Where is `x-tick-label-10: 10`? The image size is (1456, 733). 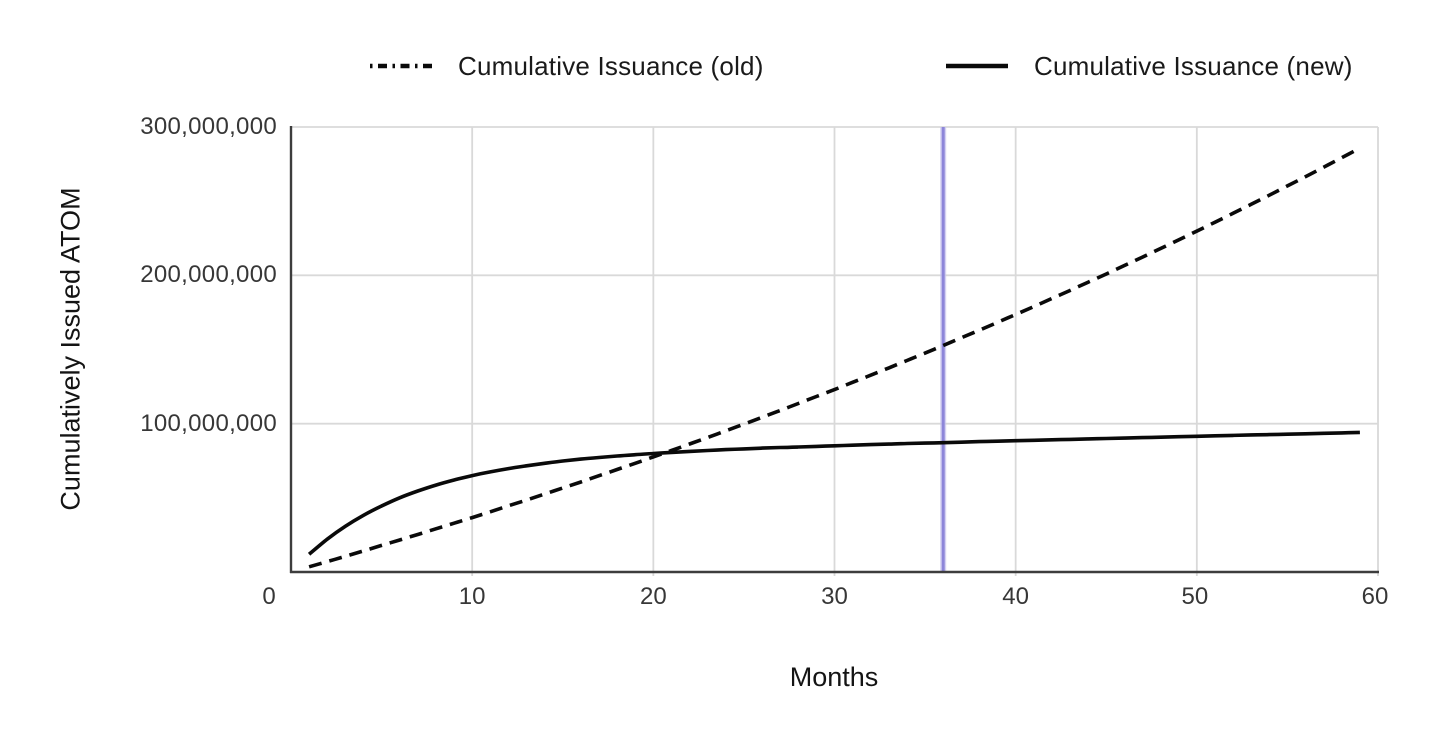
x-tick-label-10: 10 is located at coordinates (472, 596).